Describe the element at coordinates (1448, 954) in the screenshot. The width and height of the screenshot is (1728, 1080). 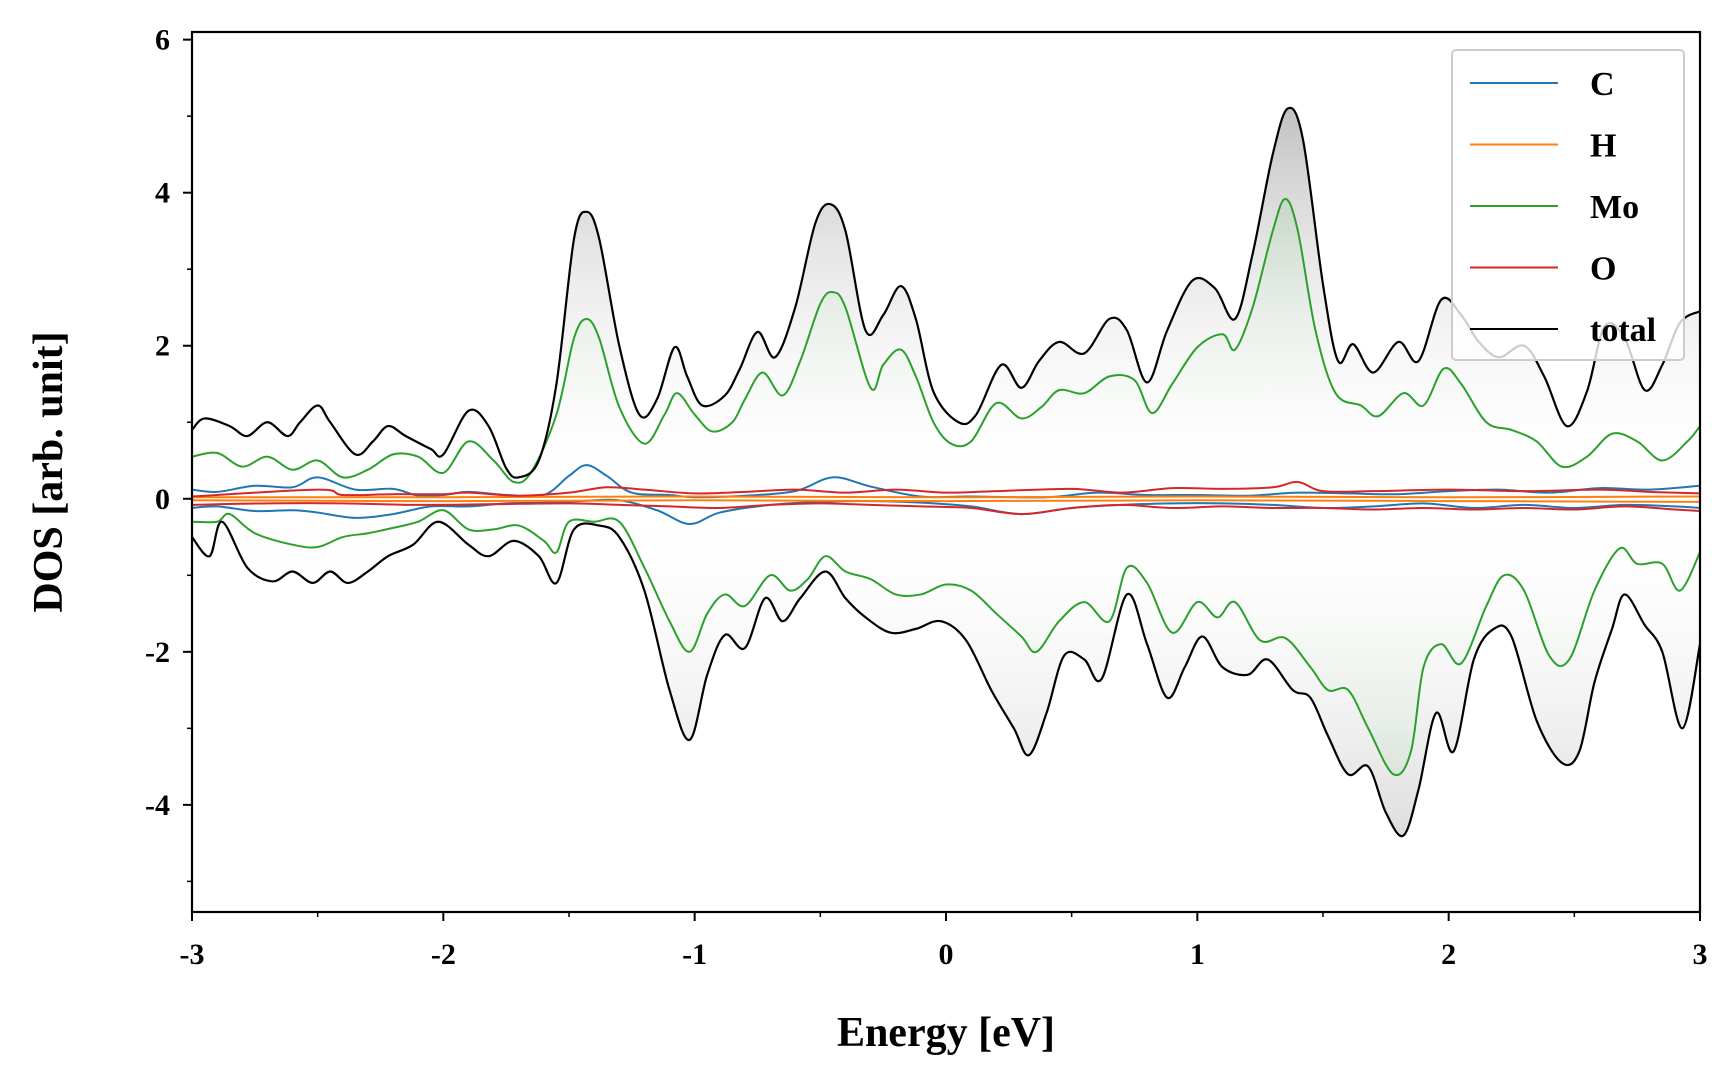
I see `x-tick-label: 2` at that location.